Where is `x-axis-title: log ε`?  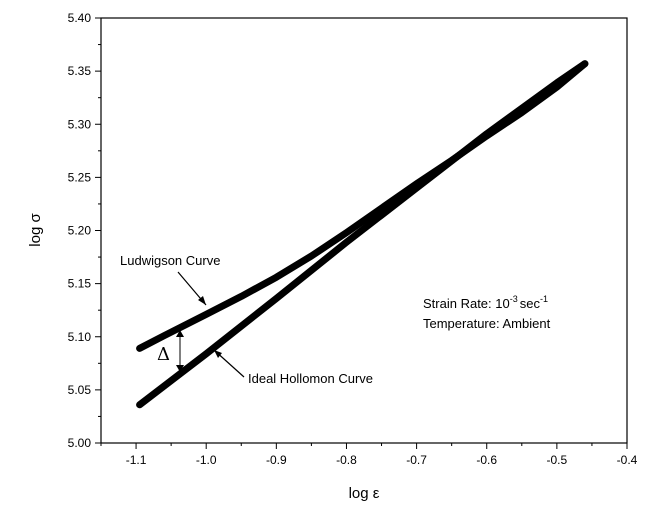 x-axis-title: log ε is located at coordinates (364, 493).